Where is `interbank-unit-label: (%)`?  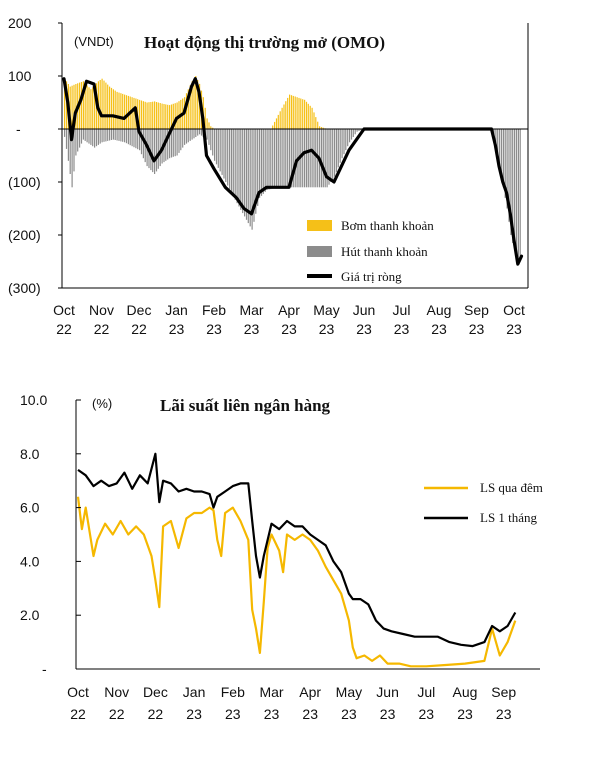
interbank-unit-label: (%) is located at coordinates (102, 403).